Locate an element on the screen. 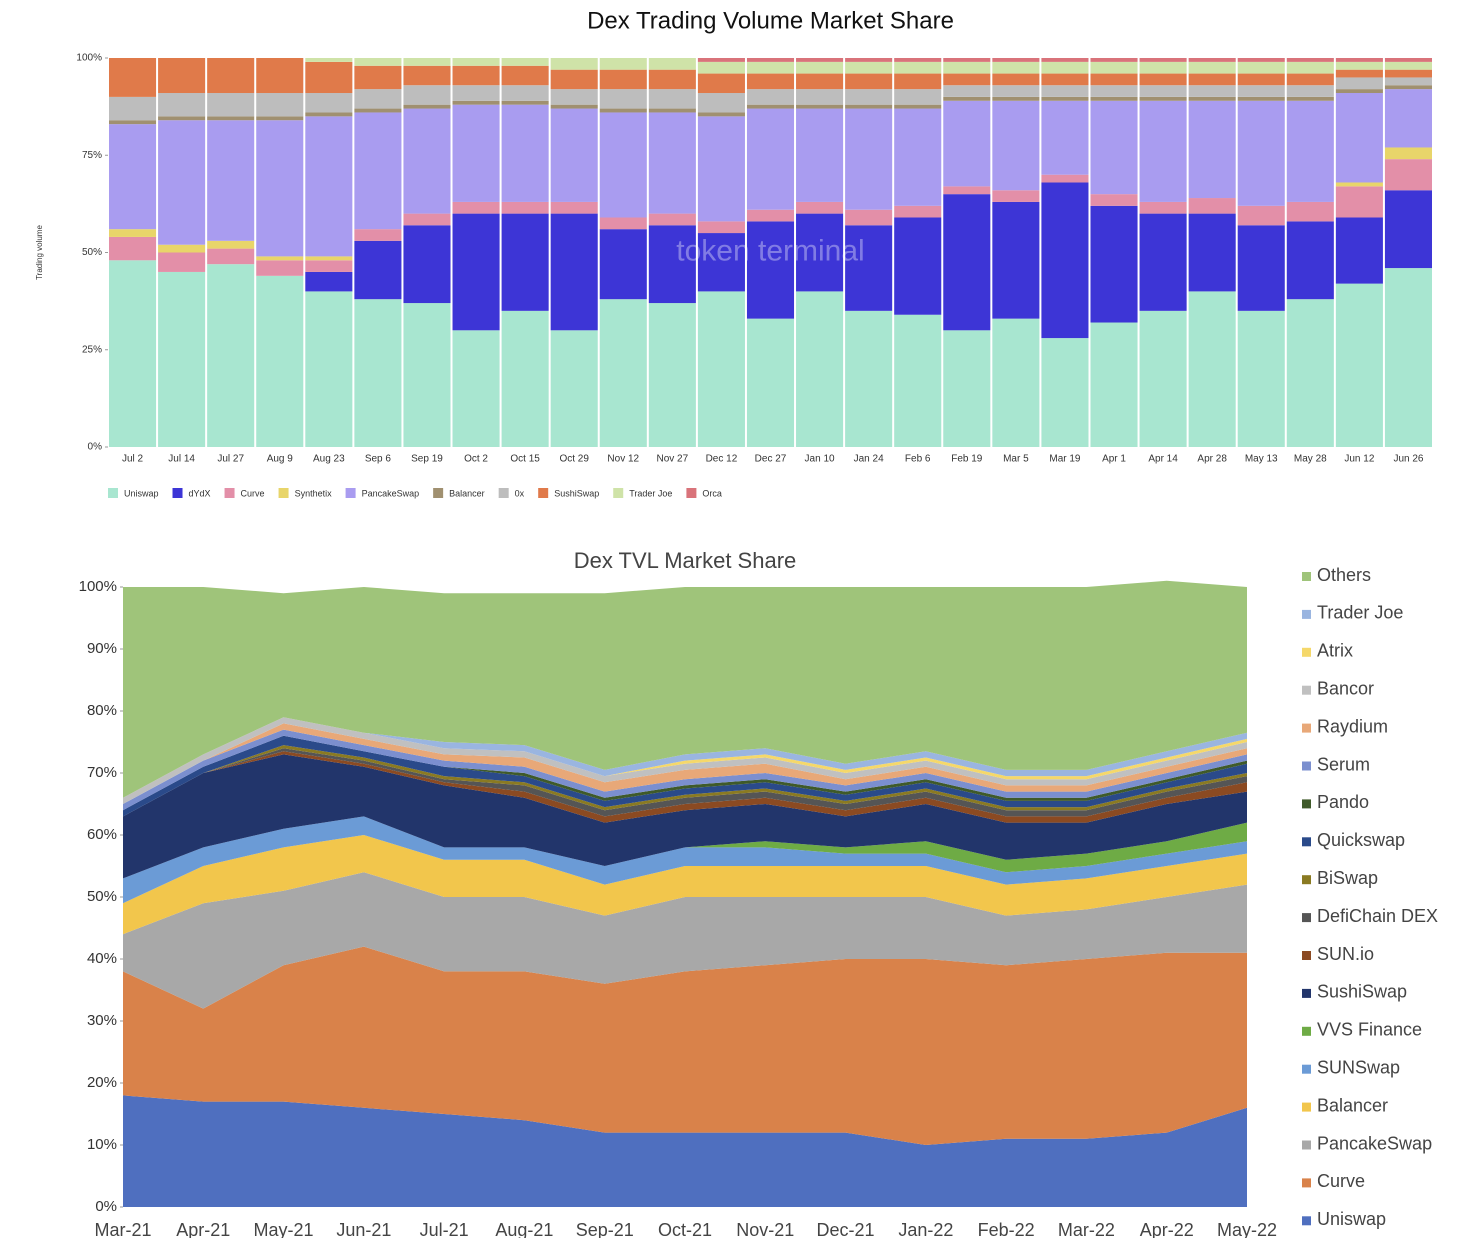 The image size is (1478, 1238). x-tick-label: Jun 26 is located at coordinates (1408, 459).